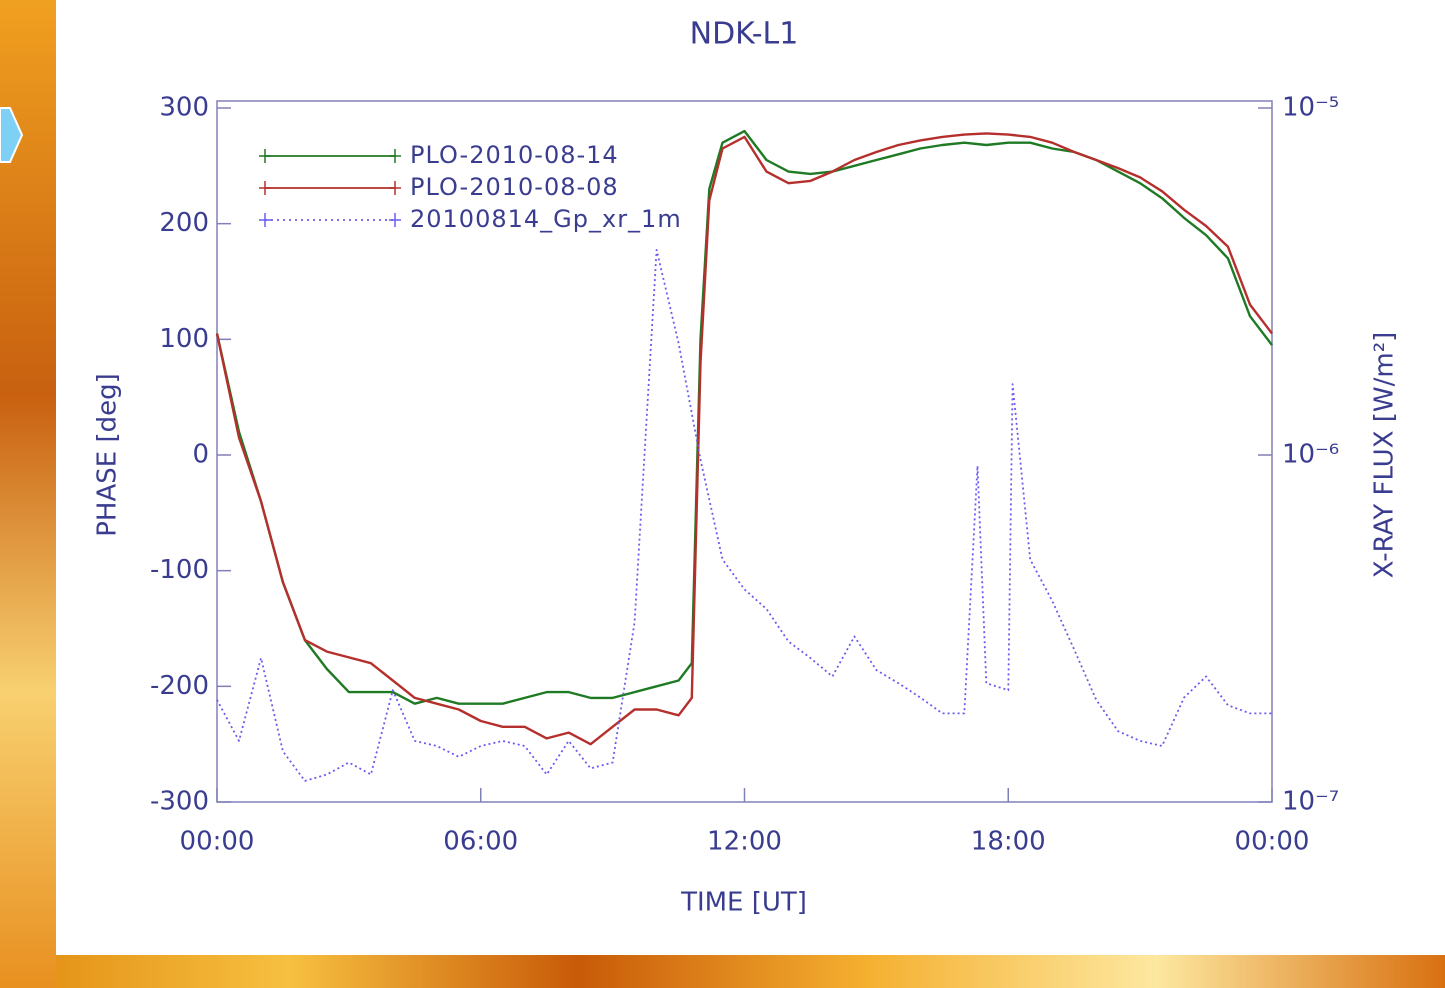 The width and height of the screenshot is (1445, 988). I want to click on y2-tick-label: 10⁻⁶, so click(1310, 455).